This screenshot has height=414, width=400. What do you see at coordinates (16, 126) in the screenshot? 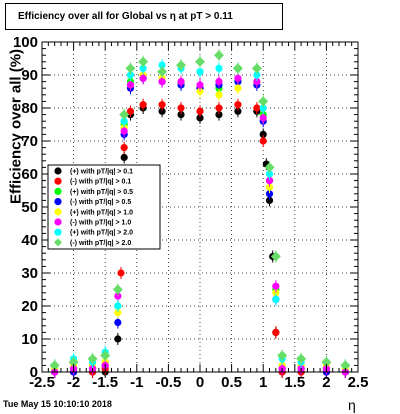
I see `y-axis-label: Efficiency over all (%)` at bounding box center [16, 126].